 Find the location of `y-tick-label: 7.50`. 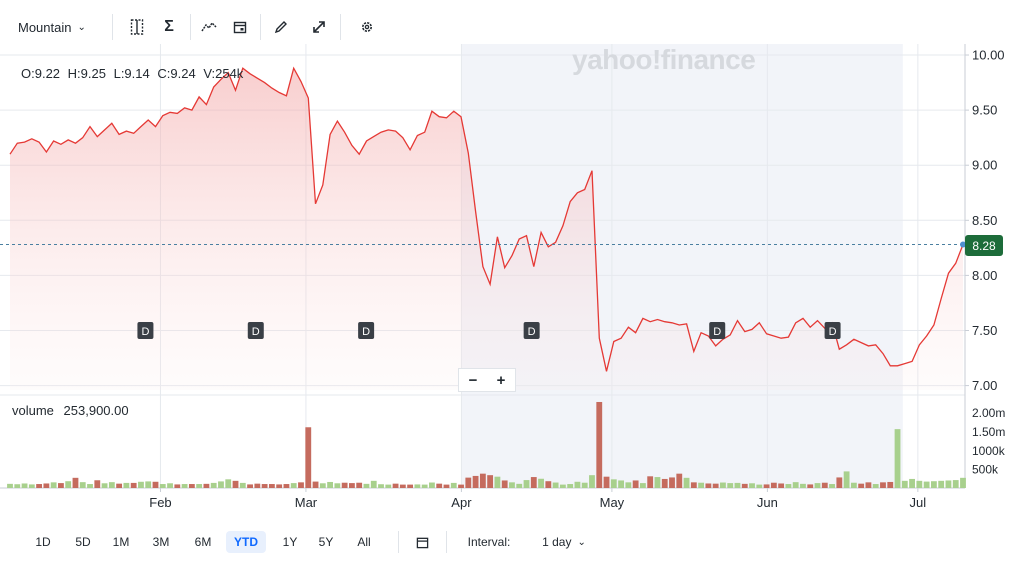

y-tick-label: 7.50 is located at coordinates (984, 330).